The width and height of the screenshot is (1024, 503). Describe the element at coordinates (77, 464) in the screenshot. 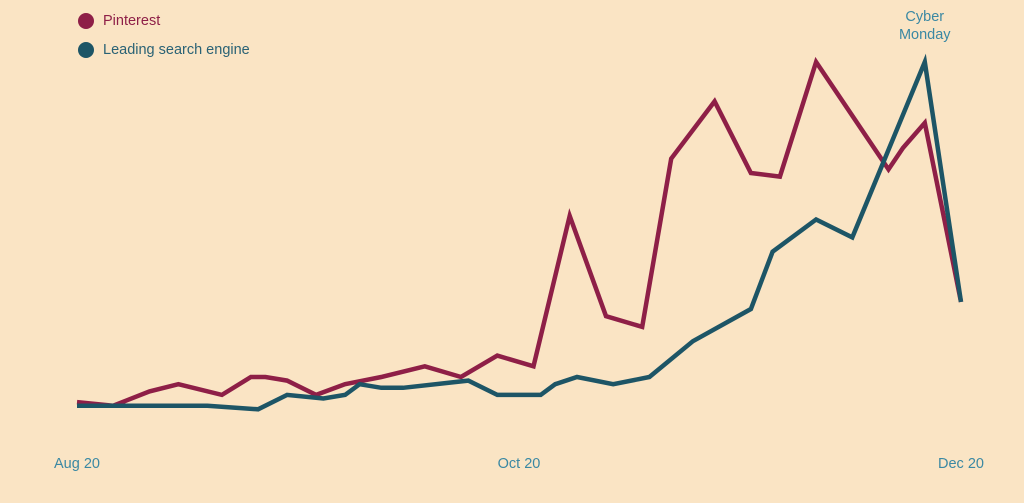

I see `x-tick-label: Aug 20` at that location.